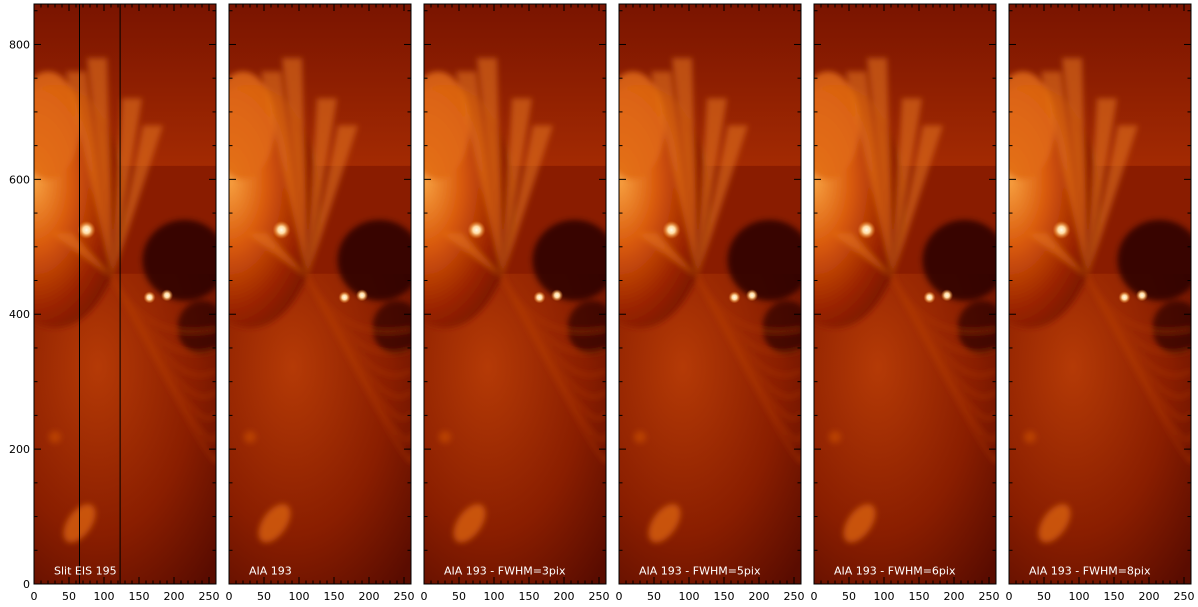  Describe the element at coordinates (1090, 571) in the screenshot. I see `panel-label: AIA 193 - FWHM=8pix` at that location.